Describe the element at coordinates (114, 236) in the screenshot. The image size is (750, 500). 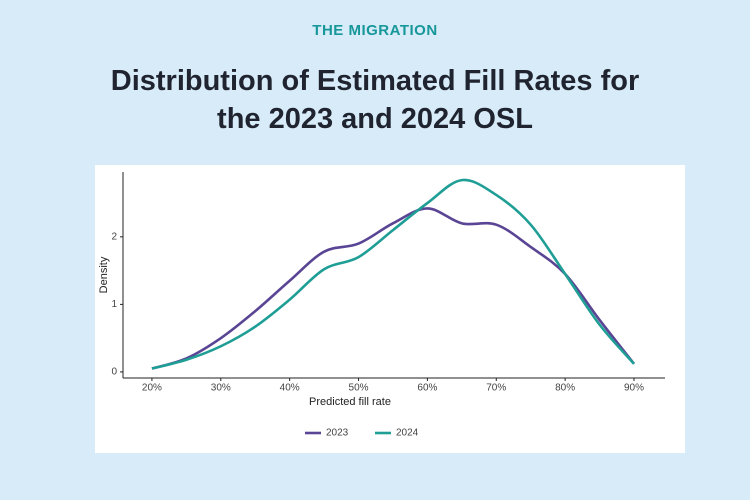
I see `y-tick-label: 2` at that location.